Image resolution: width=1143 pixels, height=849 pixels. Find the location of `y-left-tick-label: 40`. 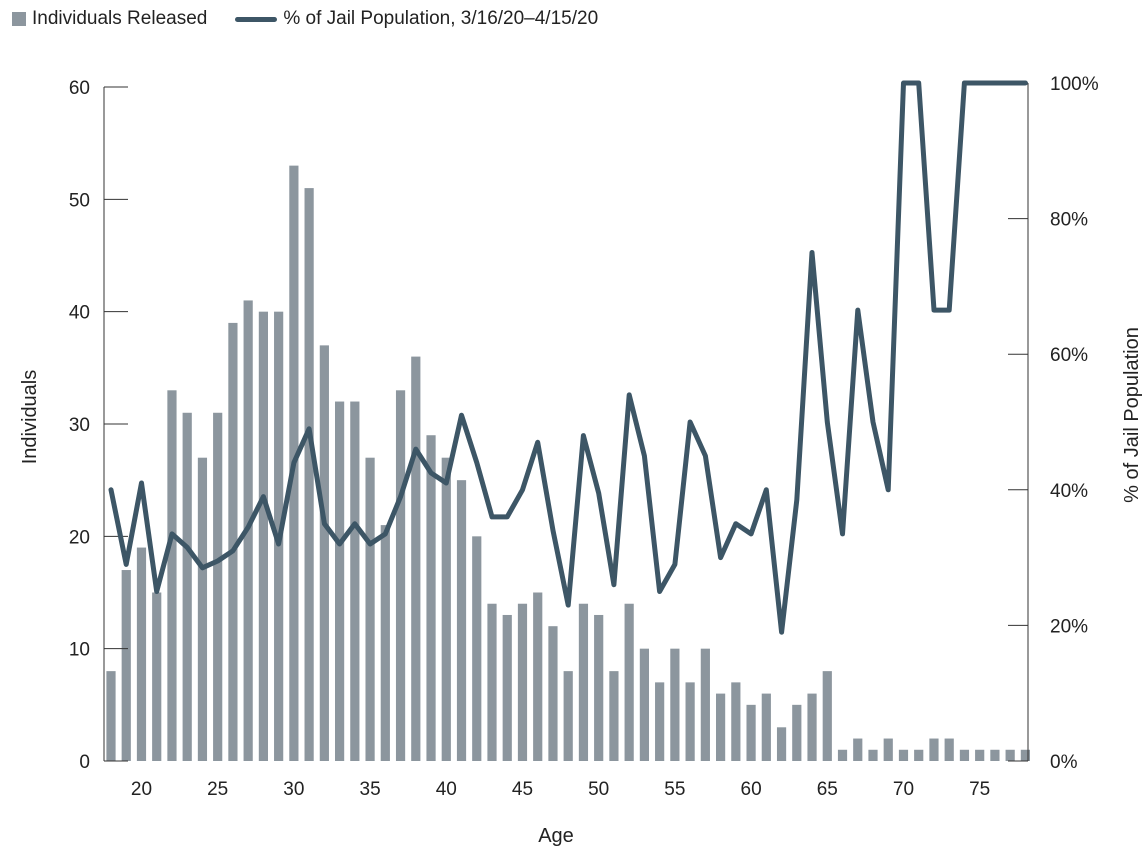

y-left-tick-label: 40 is located at coordinates (79, 313).